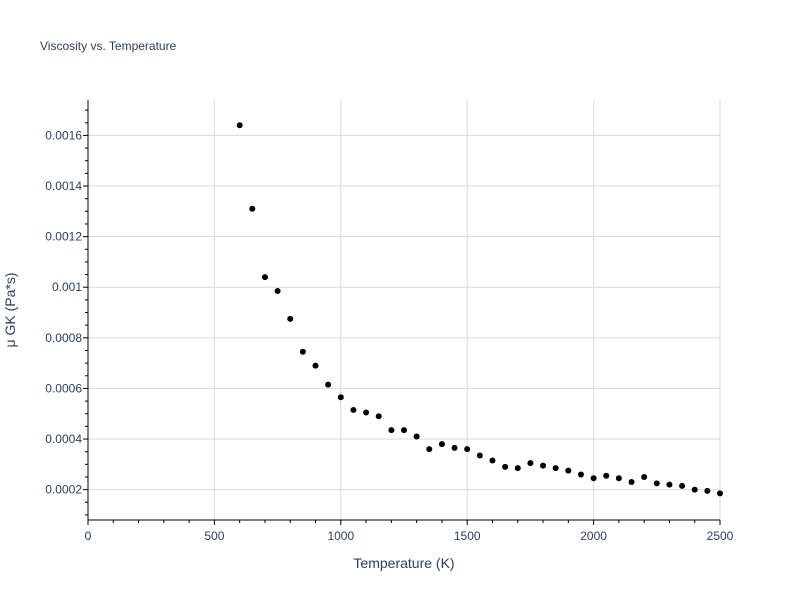 This screenshot has height=600, width=800. Describe the element at coordinates (340, 536) in the screenshot. I see `x-tick-label: 1000` at that location.